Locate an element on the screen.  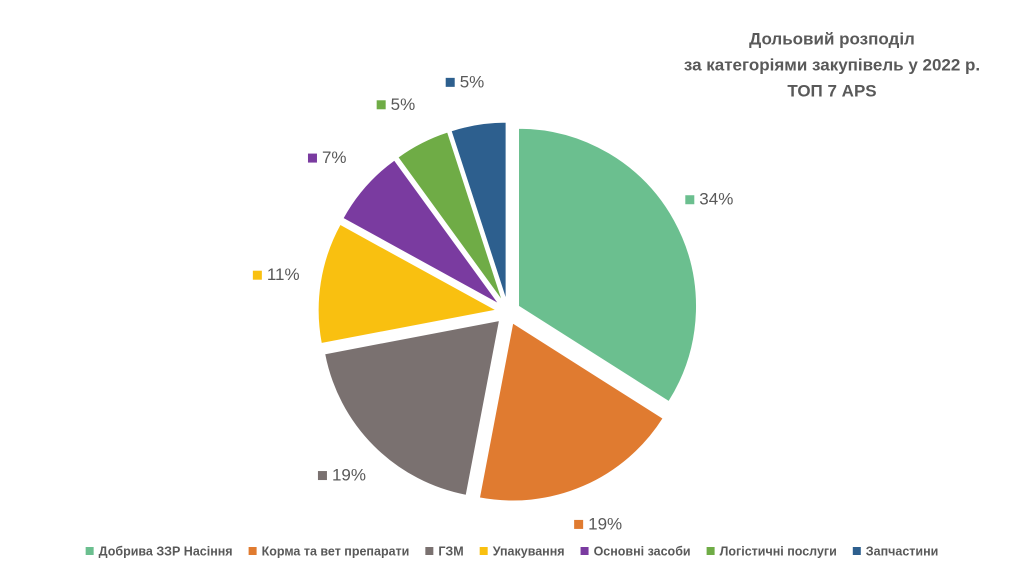
legend-label: Логістичні послуги is located at coordinates (778, 551).